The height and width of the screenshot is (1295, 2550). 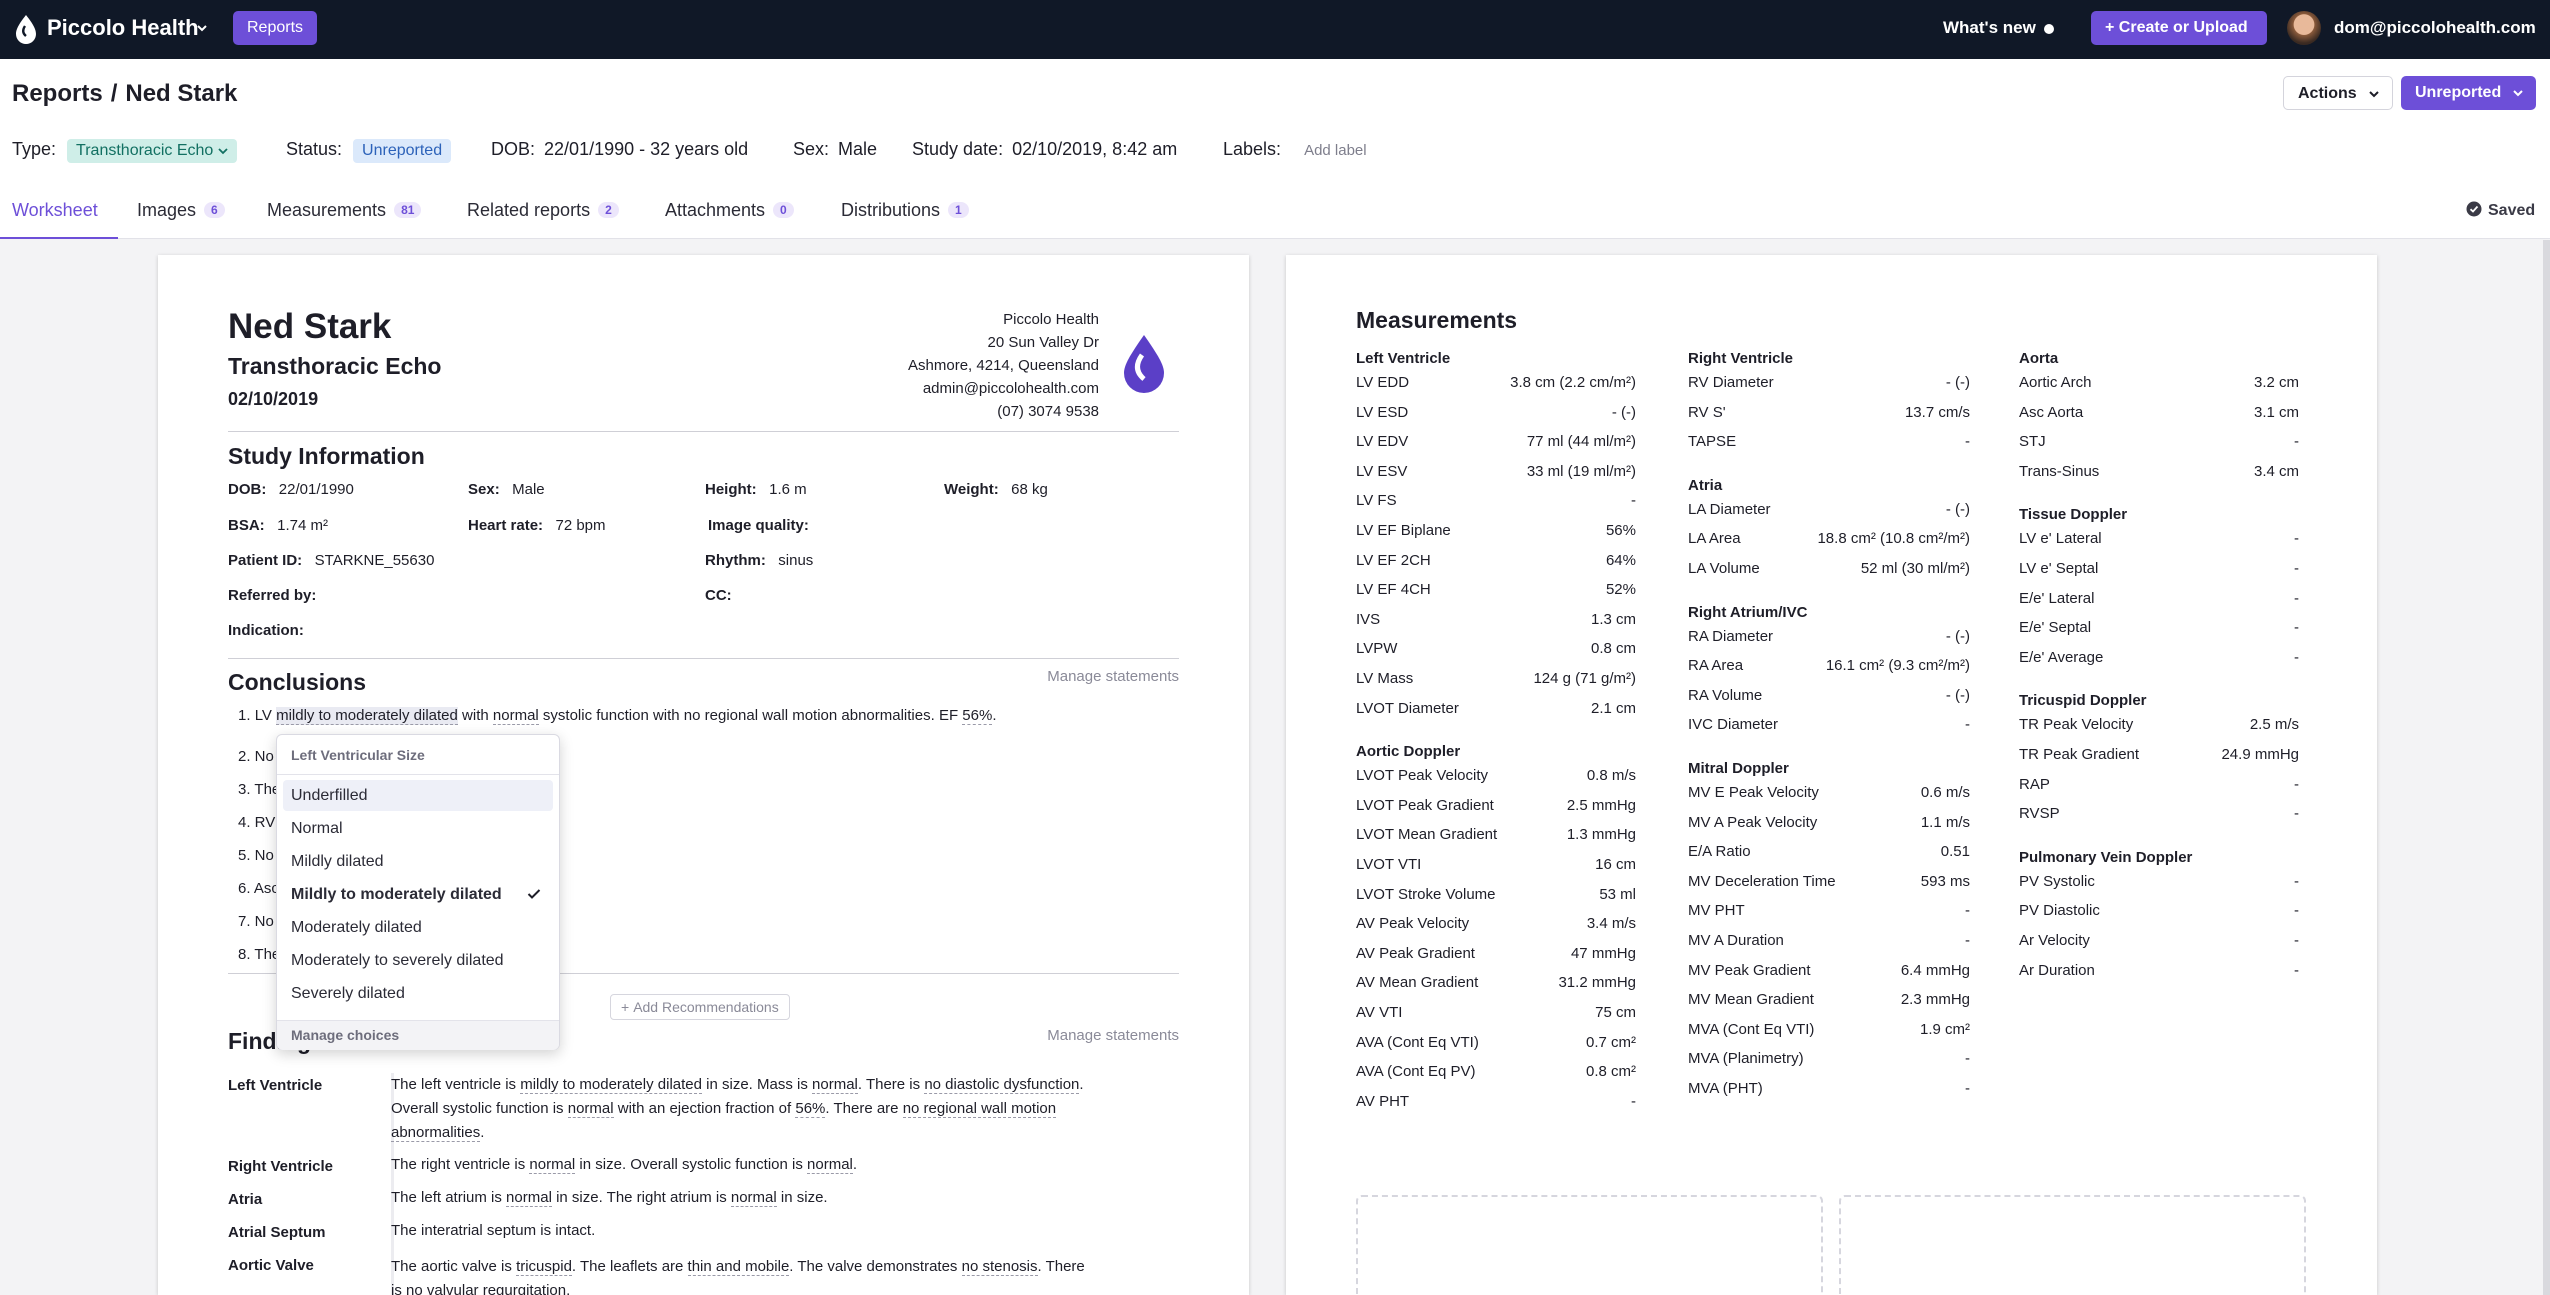 What do you see at coordinates (611, 1085) in the screenshot?
I see `finding-choice: mildly to moderately dilated` at bounding box center [611, 1085].